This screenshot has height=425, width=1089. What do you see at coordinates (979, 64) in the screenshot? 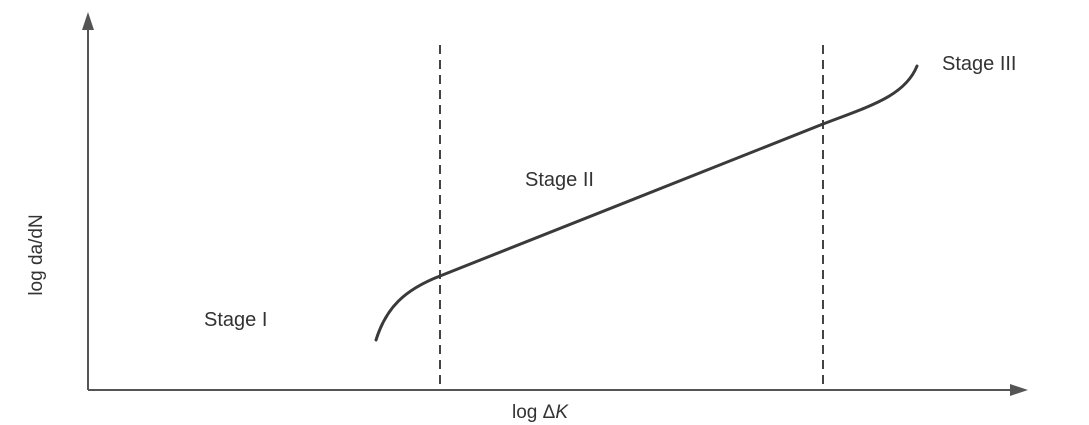
I see `stage-3-label: Stage III` at bounding box center [979, 64].